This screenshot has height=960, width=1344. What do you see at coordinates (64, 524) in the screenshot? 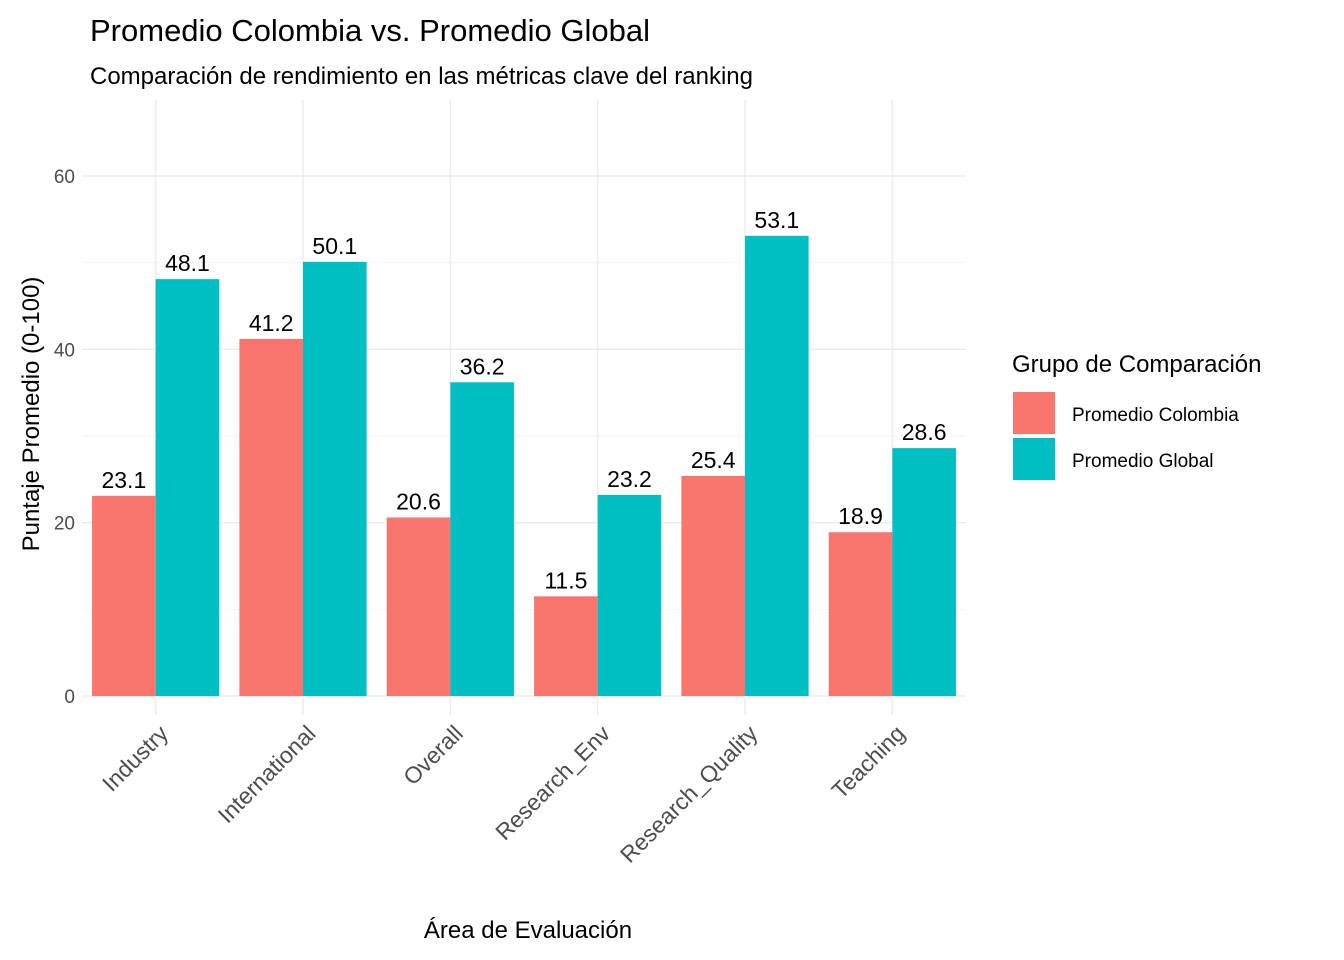
I see `y-tick-label: 20` at bounding box center [64, 524].